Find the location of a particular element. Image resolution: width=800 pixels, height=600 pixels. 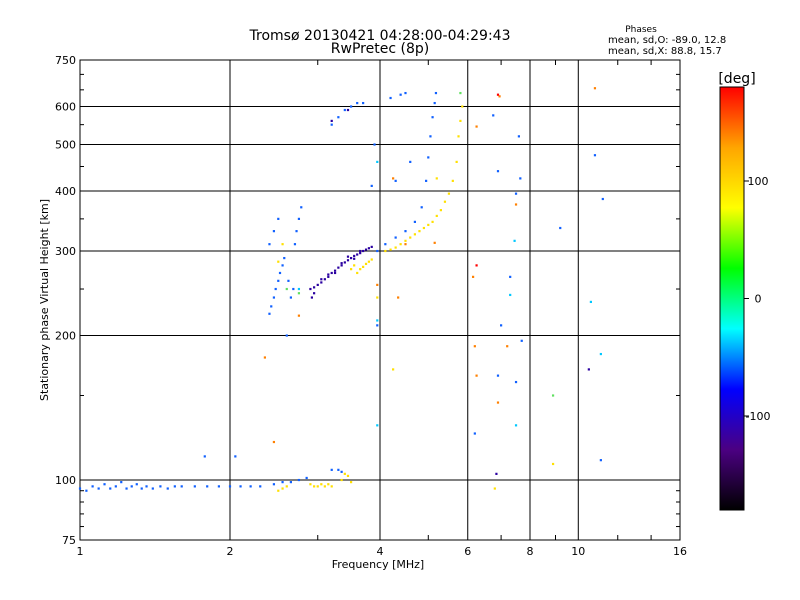

x-tick-label: 16 is located at coordinates (680, 551).